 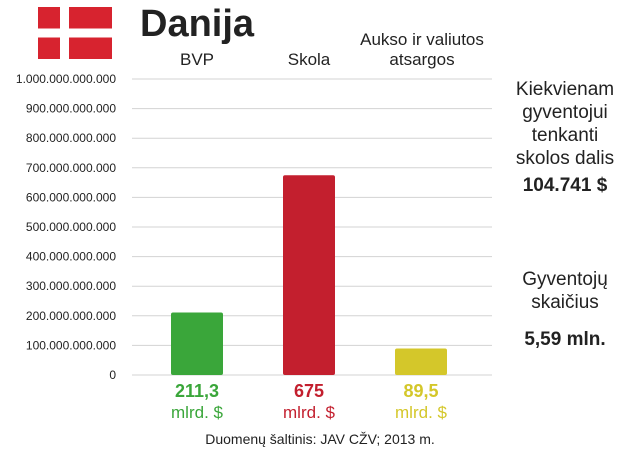 What do you see at coordinates (565, 302) in the screenshot?
I see `population-label-line: skaičius` at bounding box center [565, 302].